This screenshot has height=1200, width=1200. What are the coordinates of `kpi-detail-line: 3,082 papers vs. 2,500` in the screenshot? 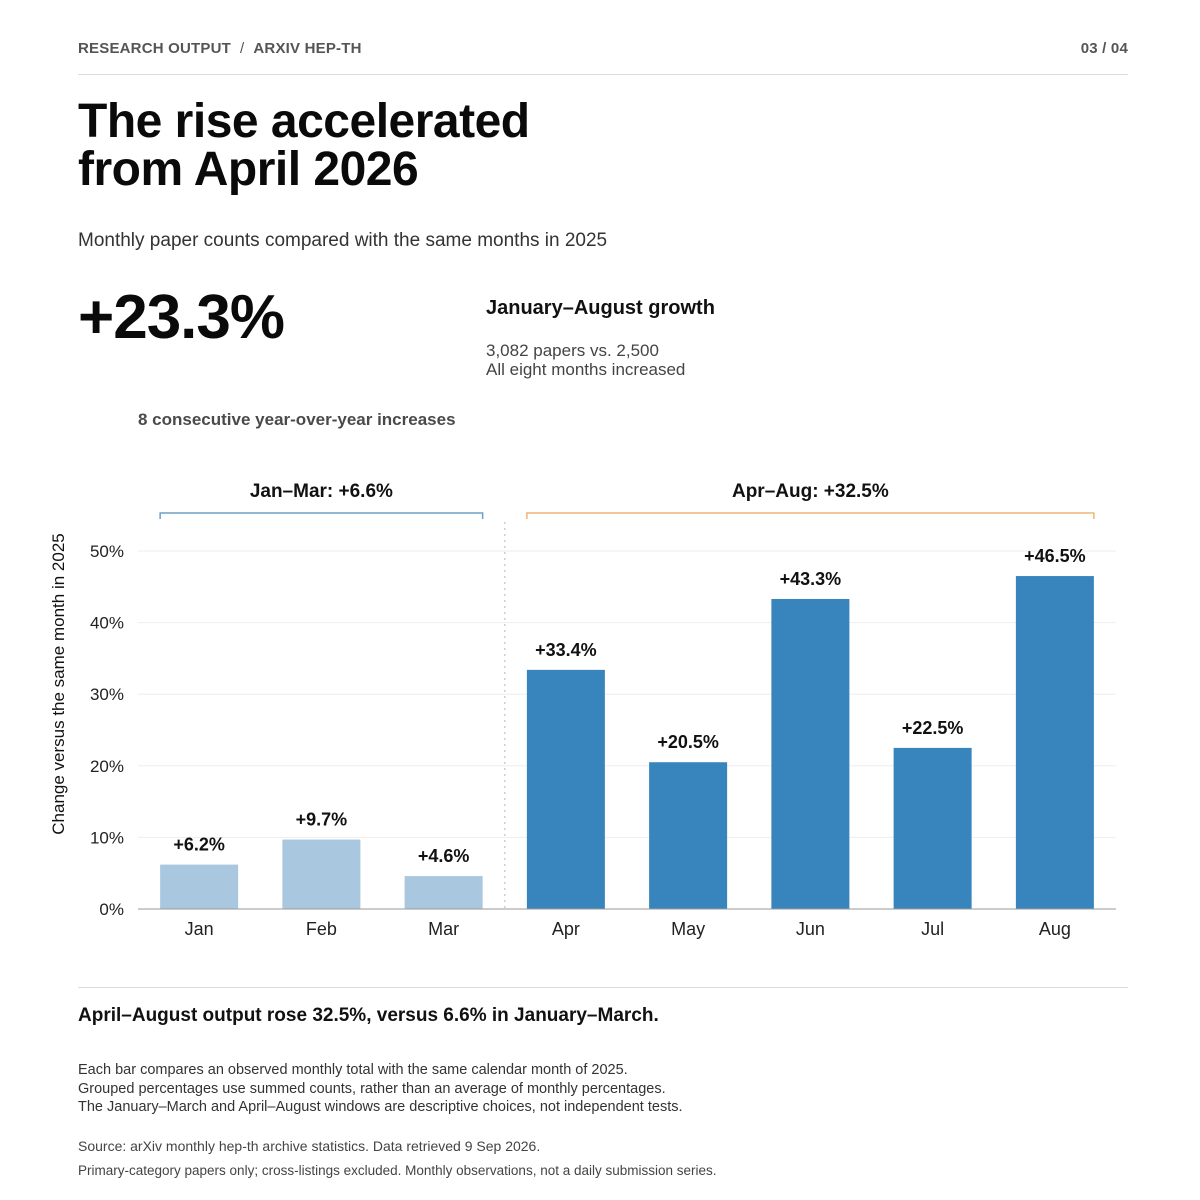 It's located at (572, 350).